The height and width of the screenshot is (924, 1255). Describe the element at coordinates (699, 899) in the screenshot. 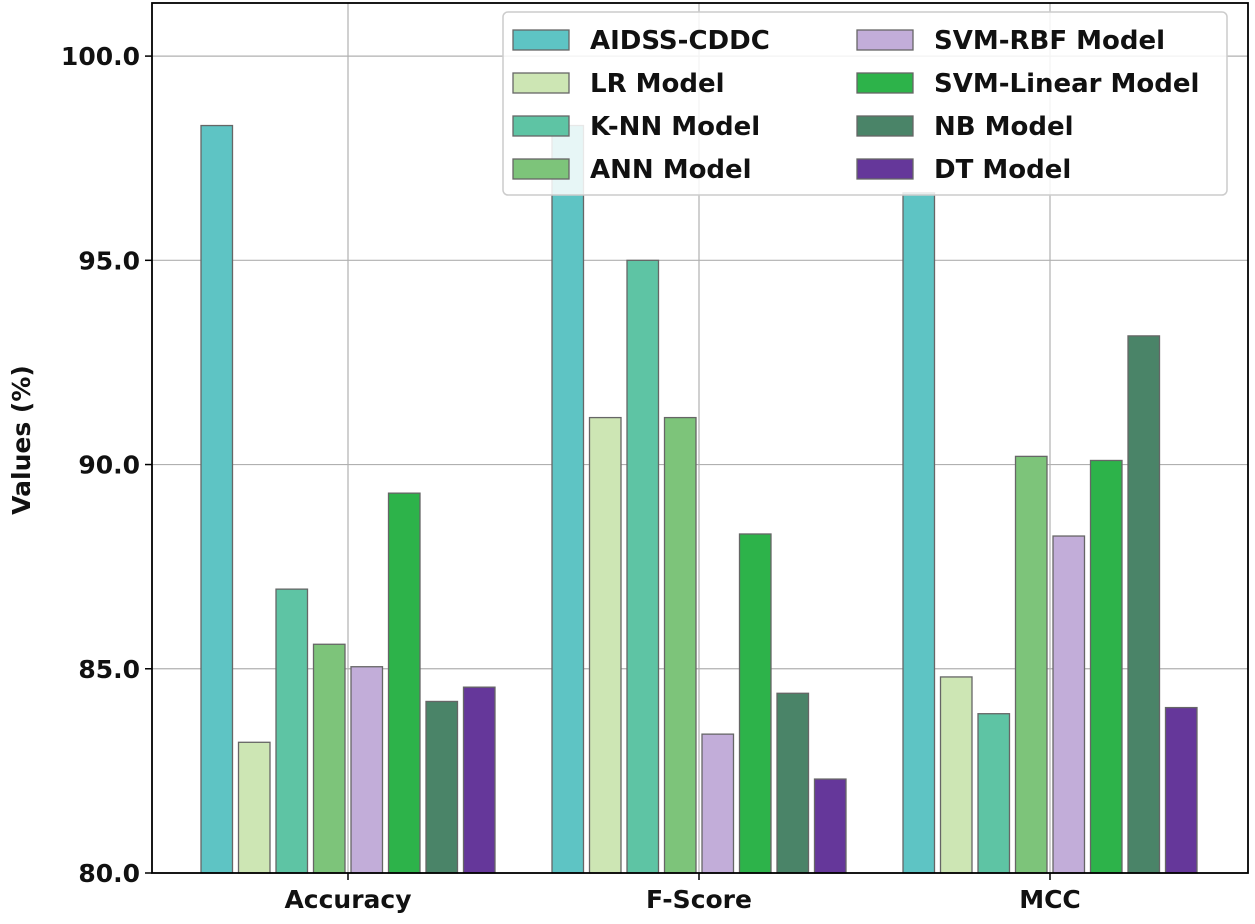

I see `x-tick-label: F-Score` at that location.